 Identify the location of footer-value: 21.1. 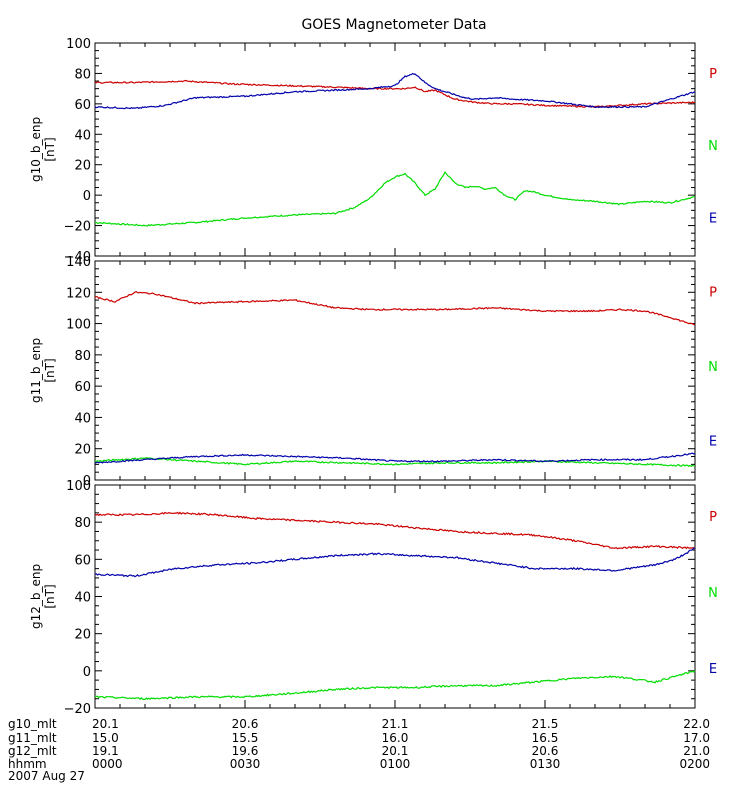
(395, 724).